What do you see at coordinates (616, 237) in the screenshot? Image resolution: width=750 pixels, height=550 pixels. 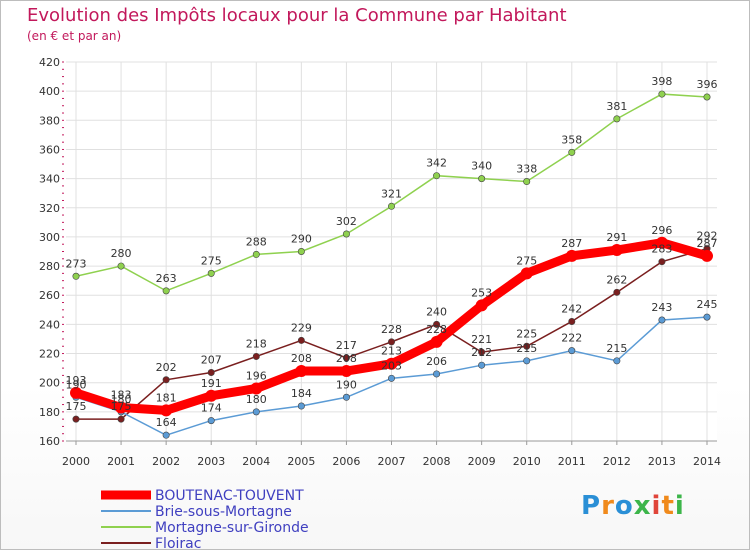 I see `data-label-0: 291` at bounding box center [616, 237].